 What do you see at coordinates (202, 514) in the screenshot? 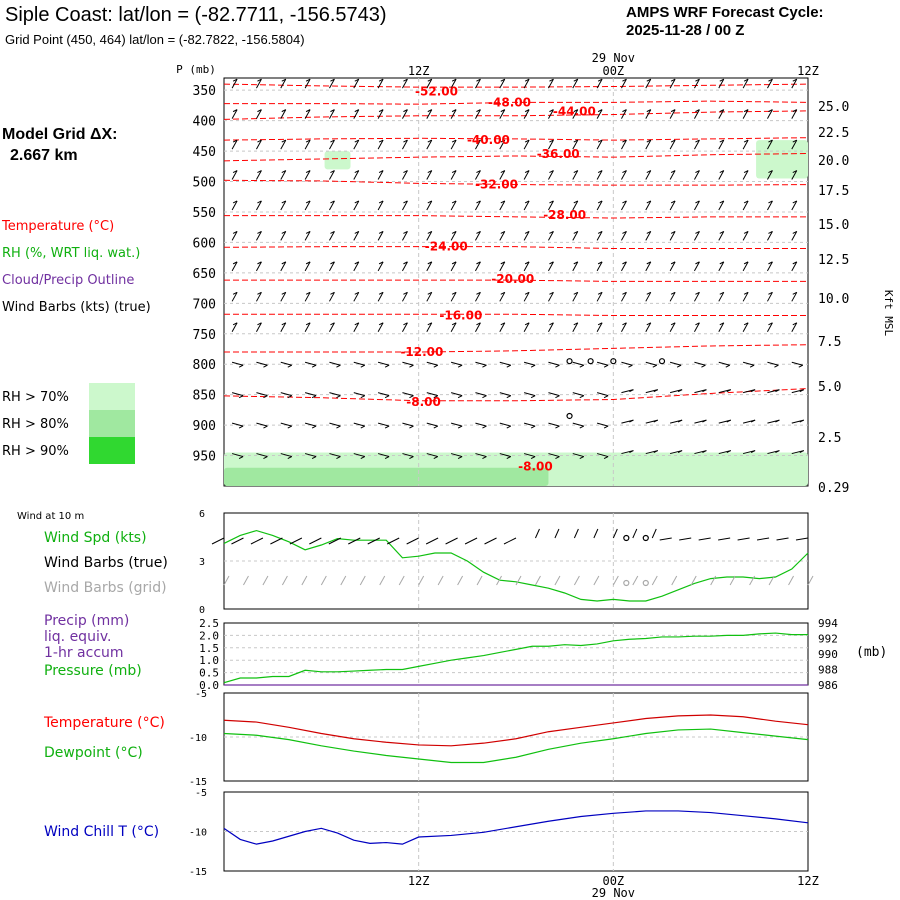
I see `wind-y-tick: 6` at bounding box center [202, 514].